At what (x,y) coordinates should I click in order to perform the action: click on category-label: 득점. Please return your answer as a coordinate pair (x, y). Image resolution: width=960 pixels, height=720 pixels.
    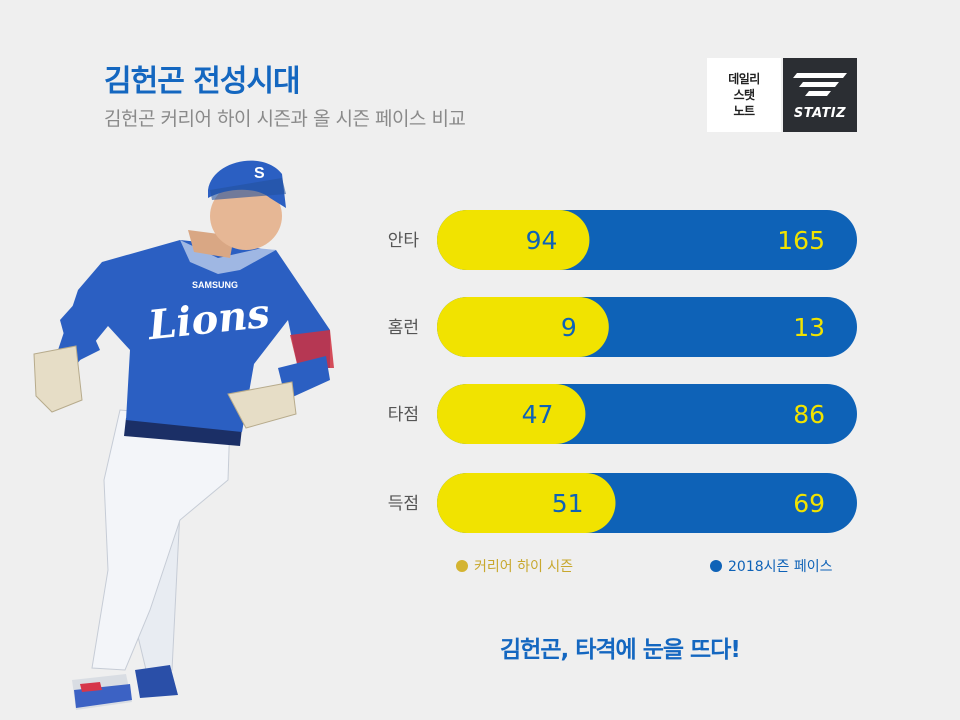
    Looking at the image, I should click on (403, 504).